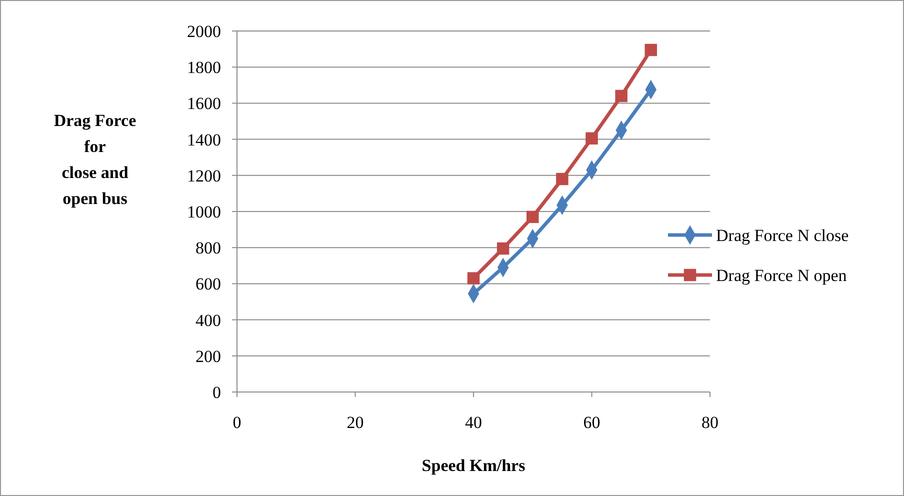 Image resolution: width=904 pixels, height=496 pixels. I want to click on y-tick-label: 0, so click(216, 392).